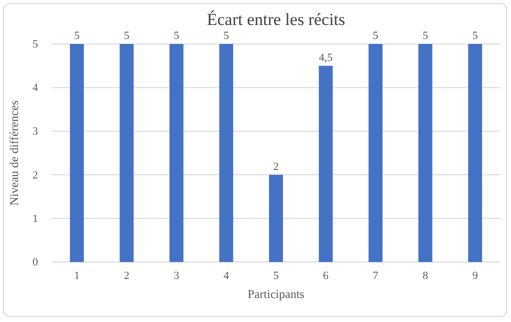 The height and width of the screenshot is (322, 511). I want to click on y-tick-label: 3, so click(35, 132).